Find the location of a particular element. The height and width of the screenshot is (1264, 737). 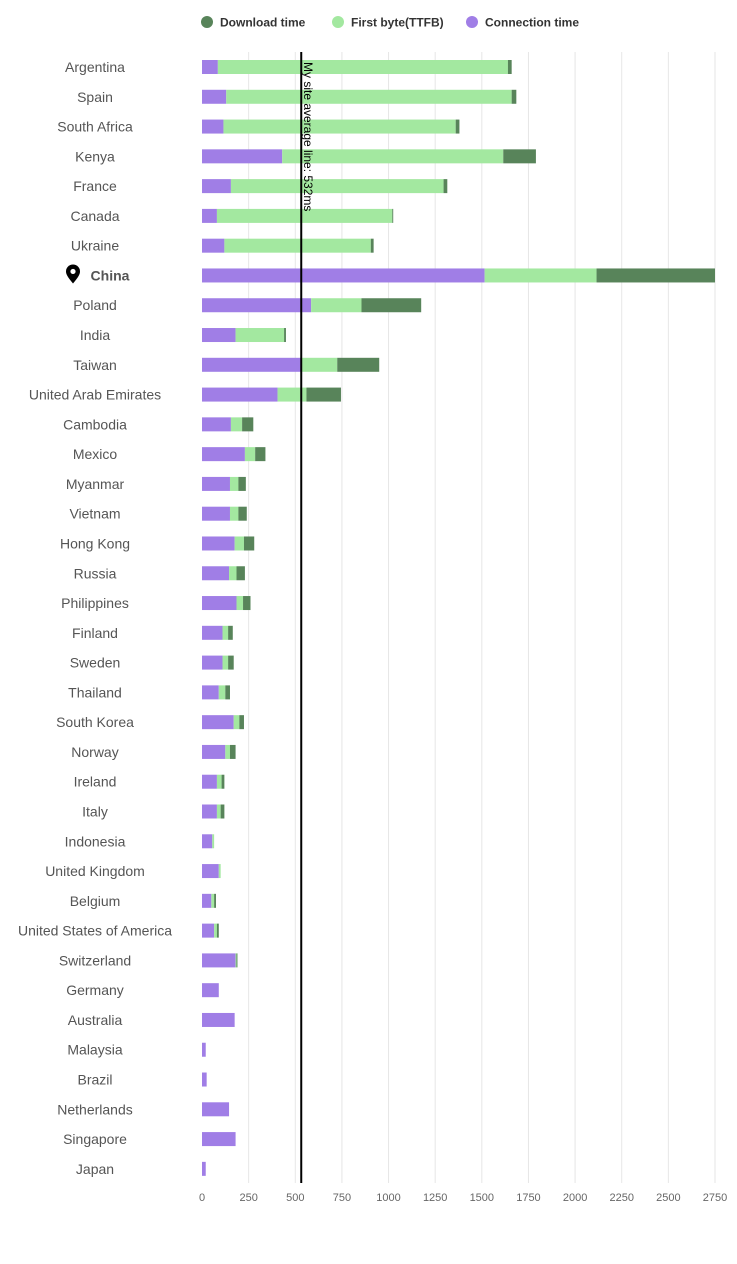

bar-connection-time-united-states-of-america is located at coordinates (208, 930).